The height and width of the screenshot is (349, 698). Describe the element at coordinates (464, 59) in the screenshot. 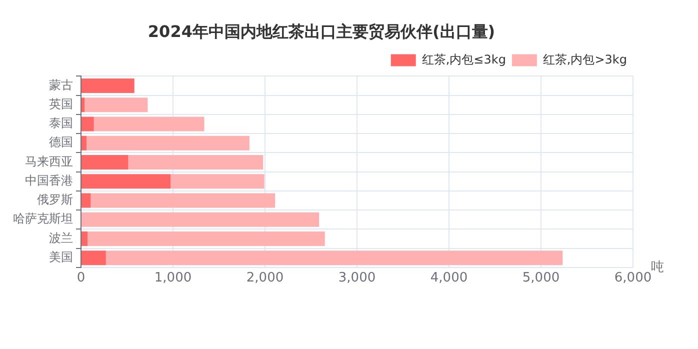

I see `legend-label: 红茶,内包≤3kg` at that location.